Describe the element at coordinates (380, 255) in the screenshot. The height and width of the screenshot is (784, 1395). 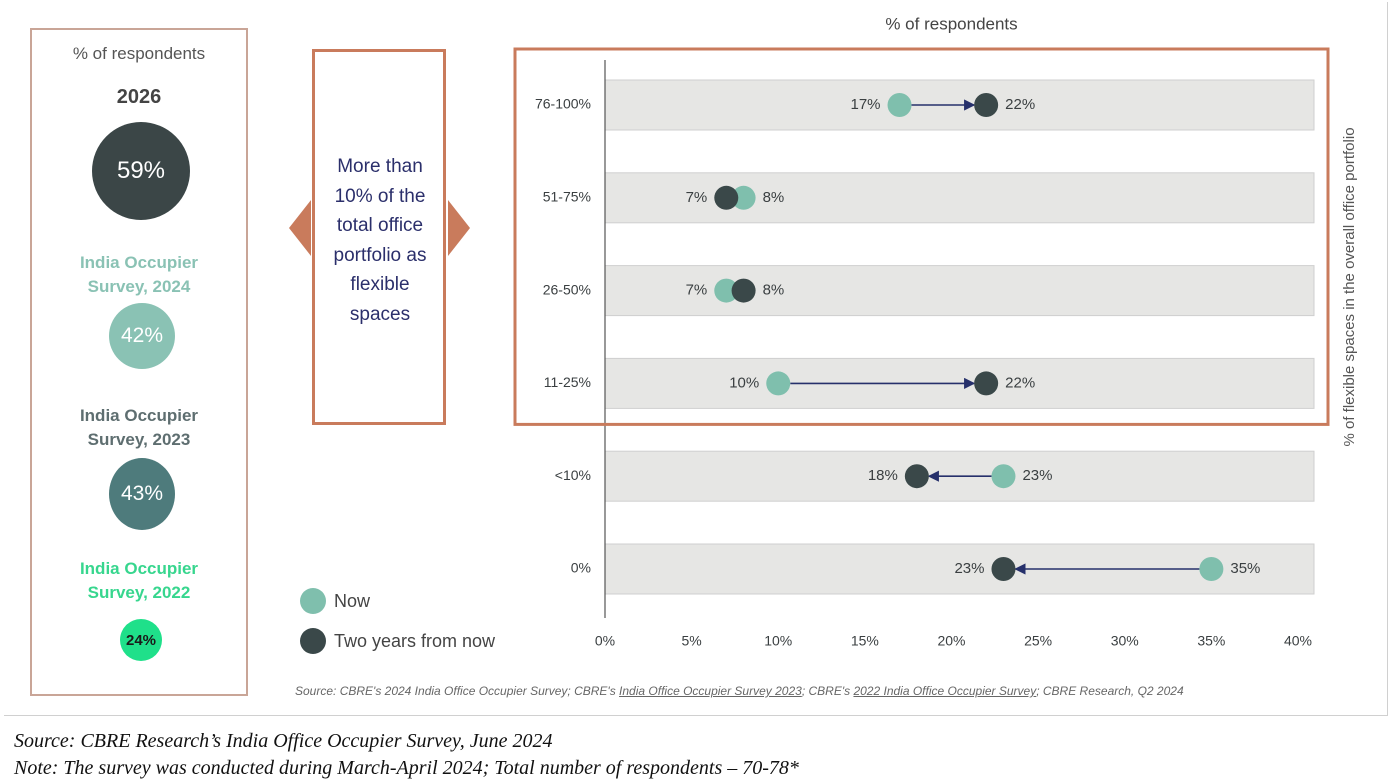
I see `callout-line: portfolio as` at that location.